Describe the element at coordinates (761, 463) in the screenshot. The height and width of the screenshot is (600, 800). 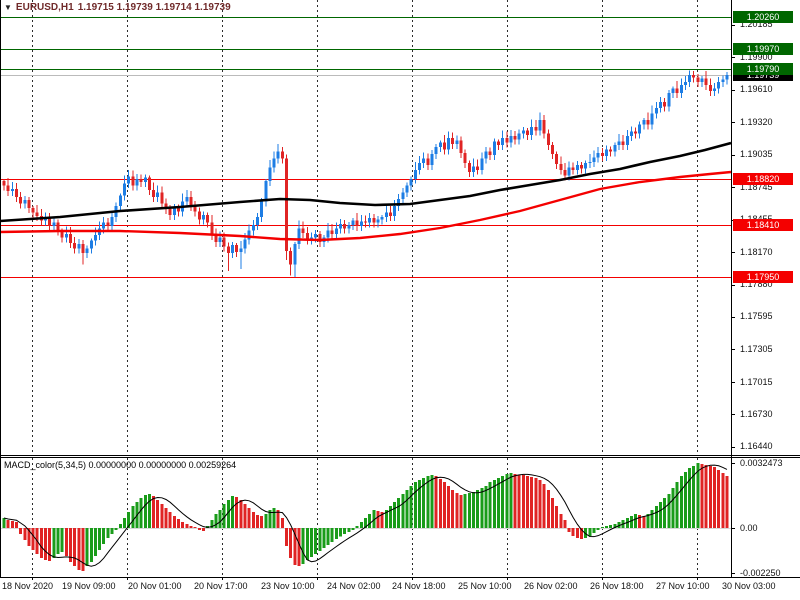
I see `macd-tick-label: 0.0032473` at that location.